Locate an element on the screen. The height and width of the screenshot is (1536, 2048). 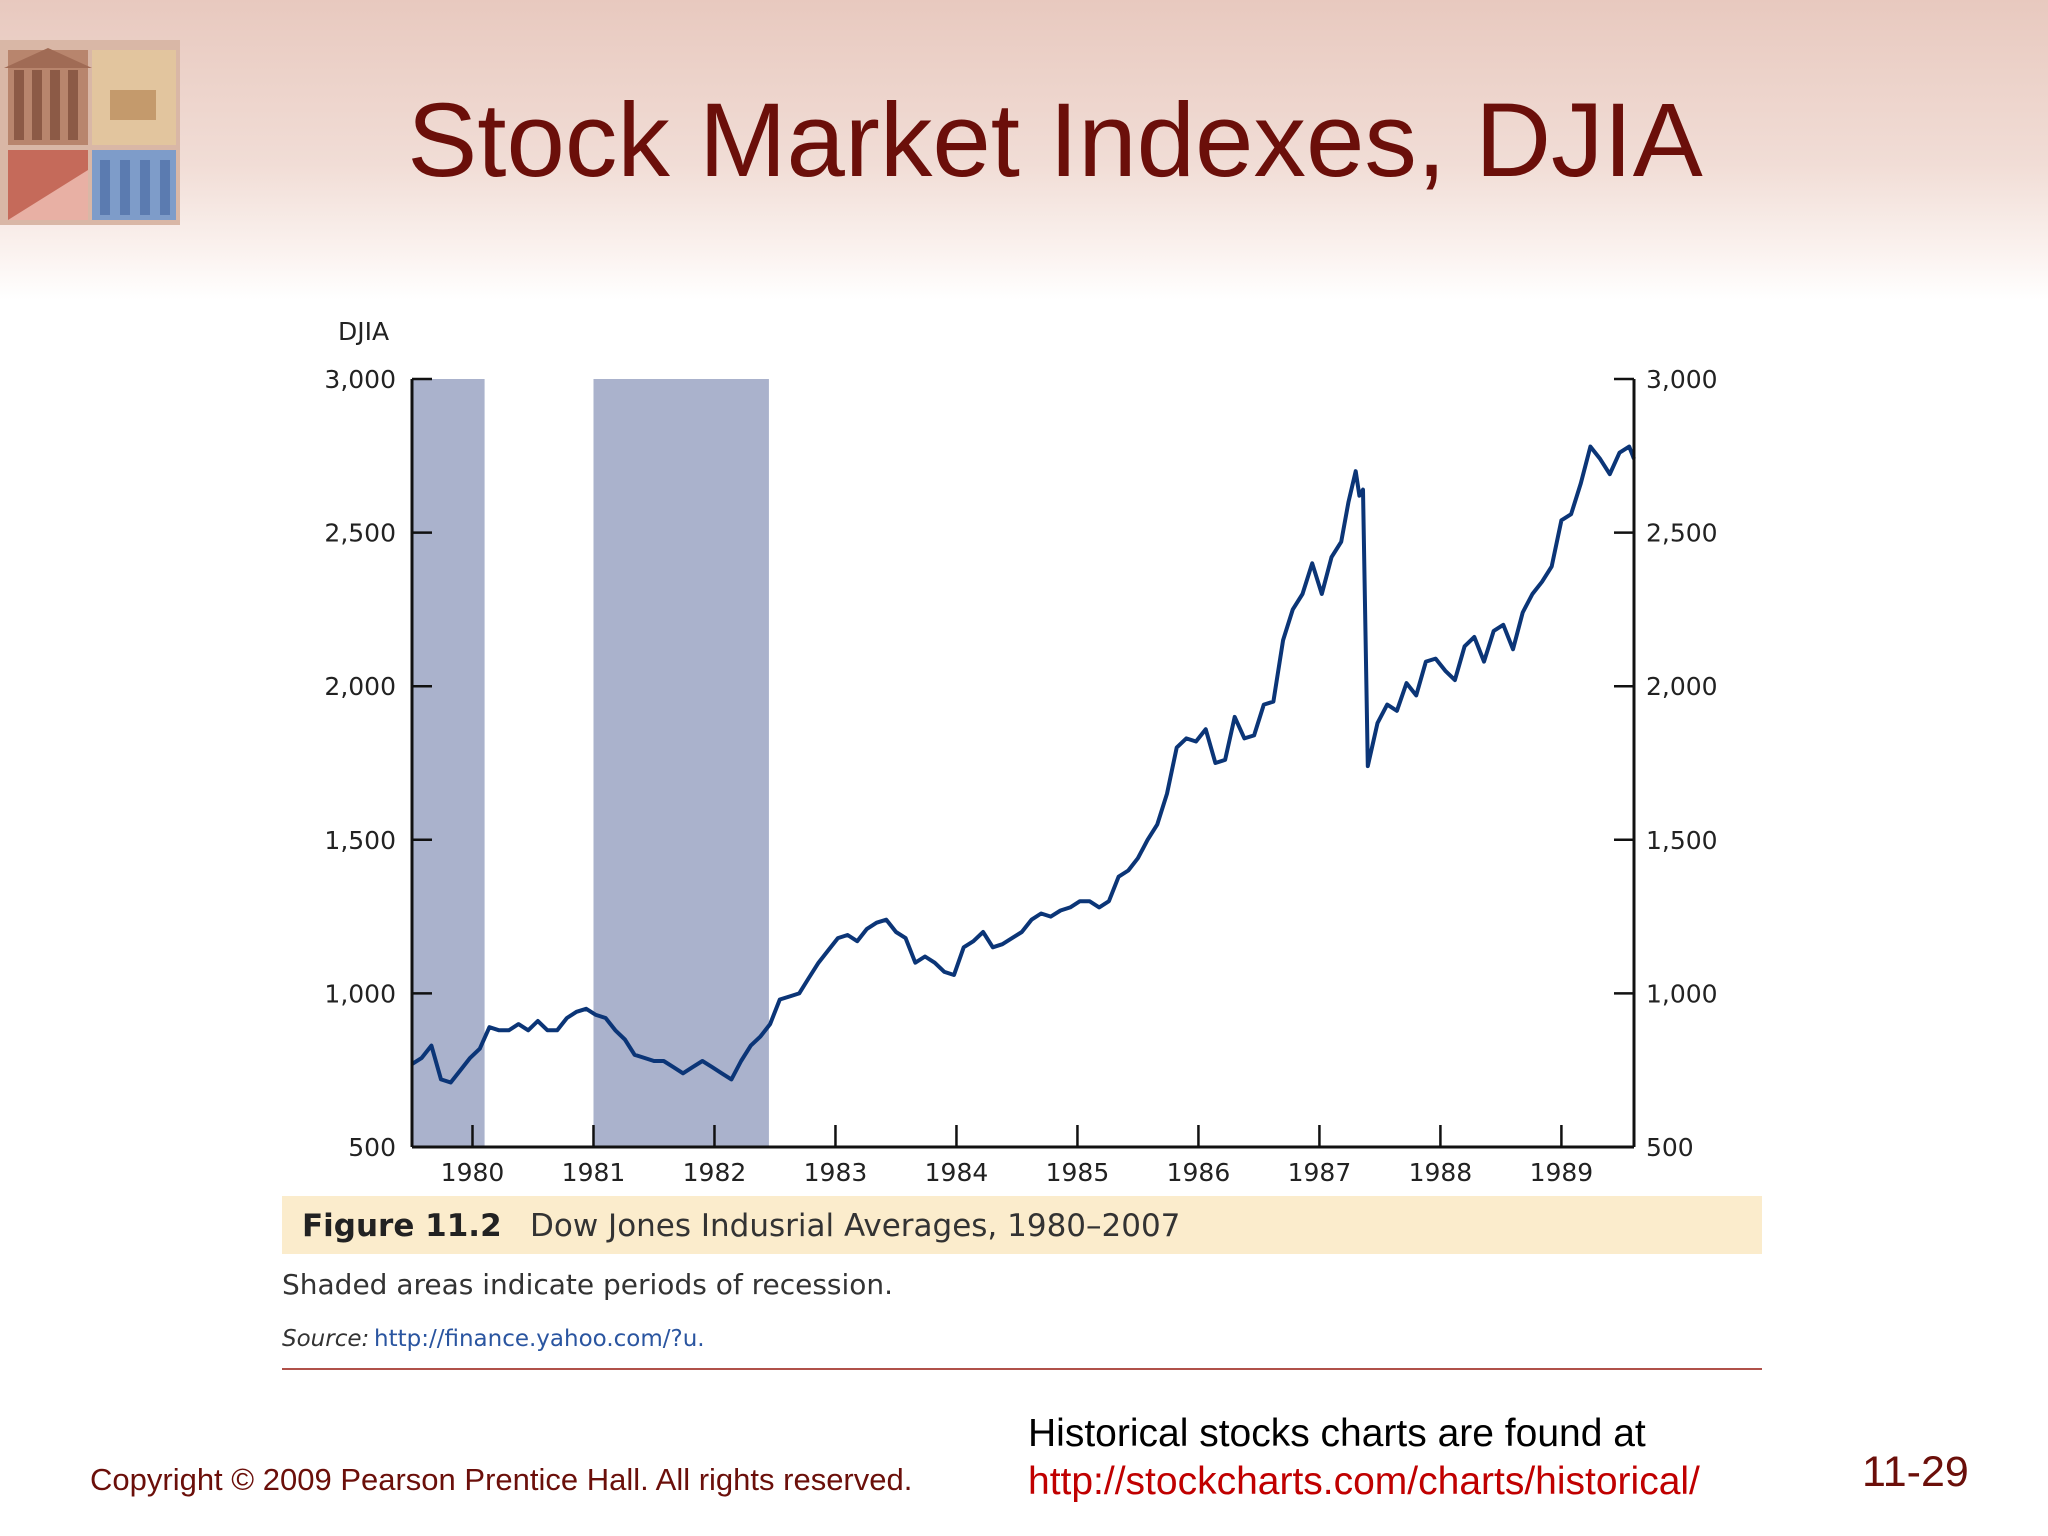
x-ticks: 1980 1981 1982 1983 1984 1985 1986 1987 1988 1989 is located at coordinates (1017, 1156).